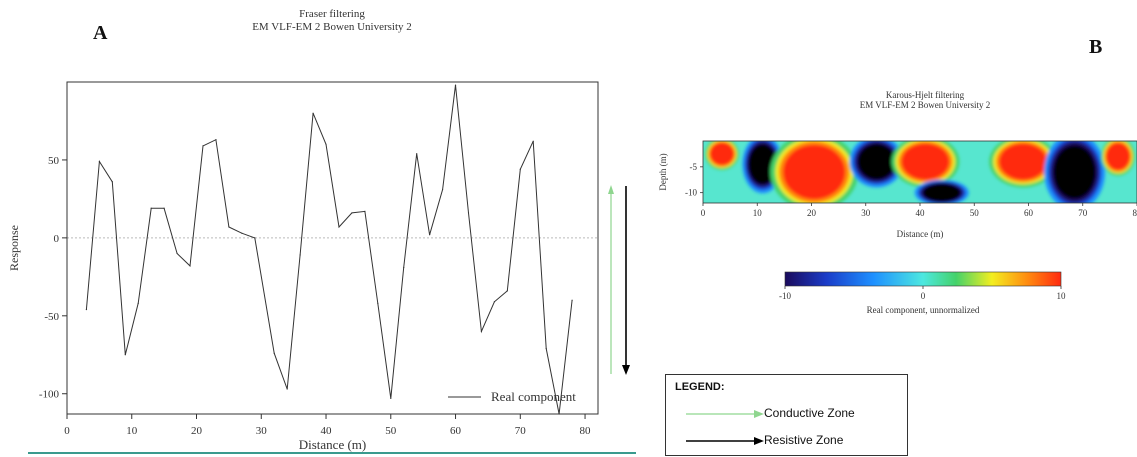 This screenshot has width=1137, height=457. Describe the element at coordinates (57, 239) in the screenshot. I see `y-tick-label: 0` at that location.